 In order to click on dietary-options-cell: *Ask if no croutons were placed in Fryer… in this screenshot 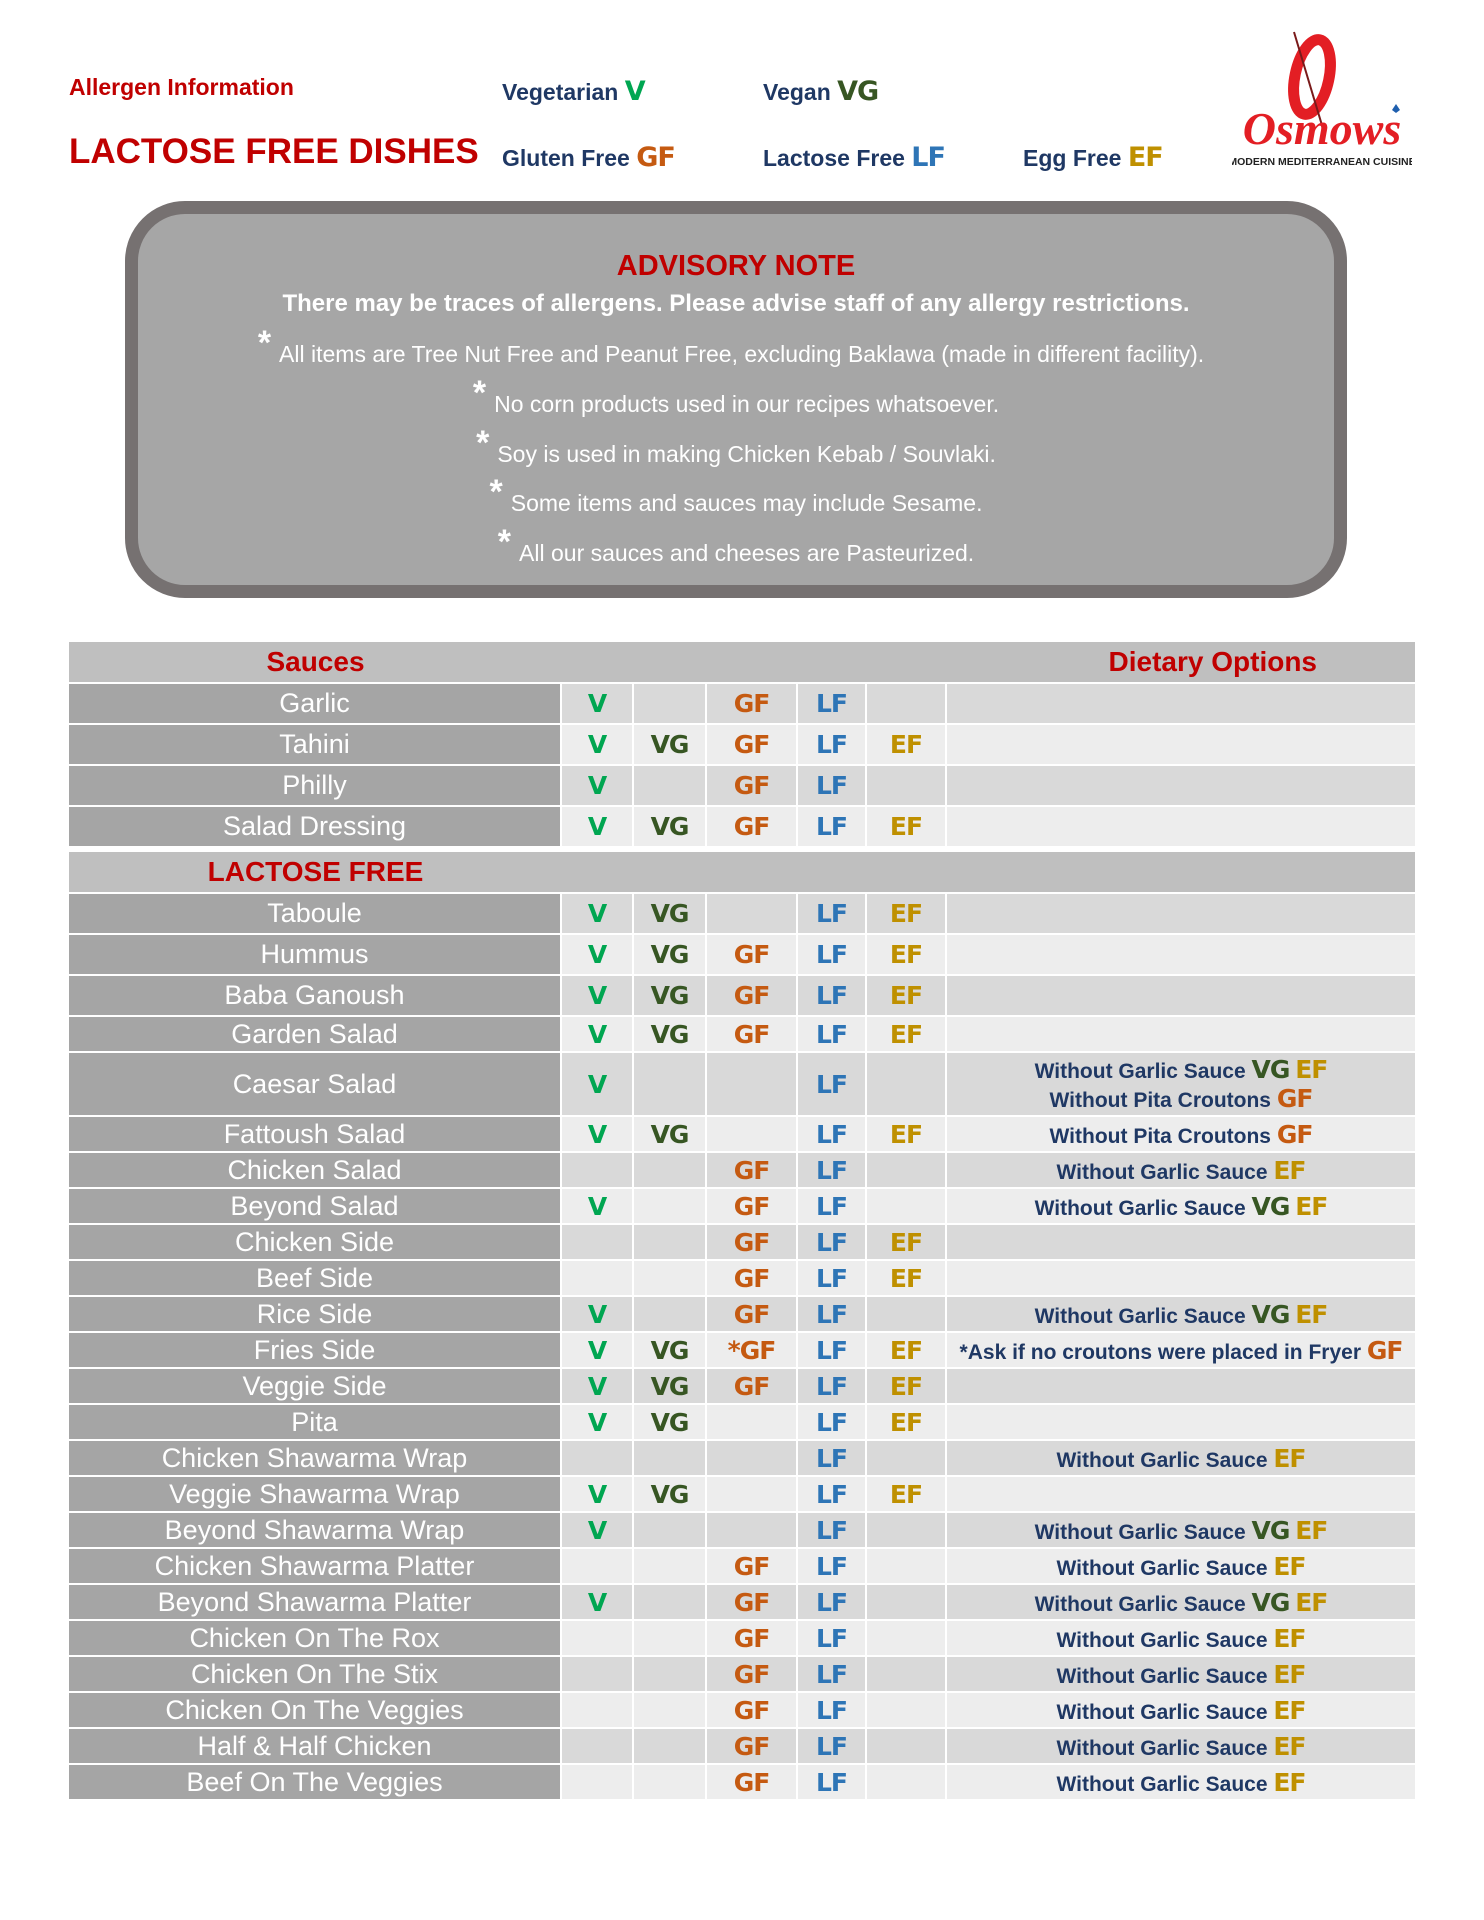, I will do `click(1181, 1350)`.